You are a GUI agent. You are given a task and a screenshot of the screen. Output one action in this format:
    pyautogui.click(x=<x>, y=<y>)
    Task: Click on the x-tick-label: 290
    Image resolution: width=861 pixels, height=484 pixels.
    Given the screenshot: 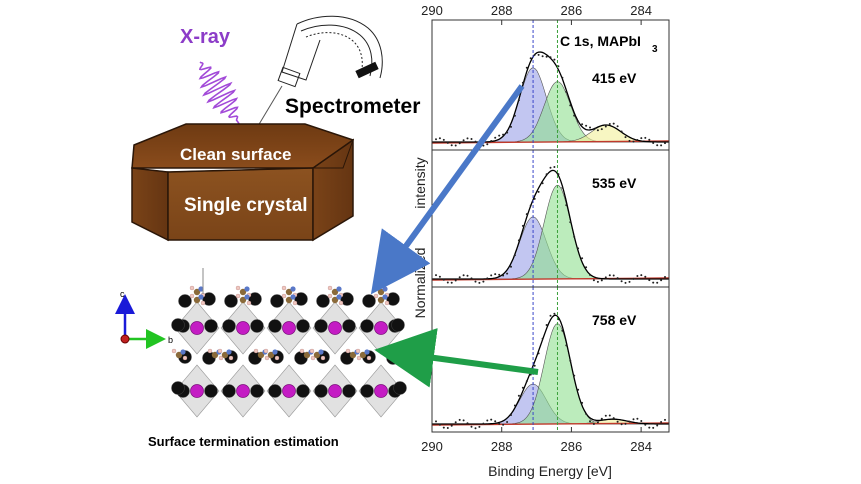 What is the action you would take?
    pyautogui.click(x=432, y=446)
    